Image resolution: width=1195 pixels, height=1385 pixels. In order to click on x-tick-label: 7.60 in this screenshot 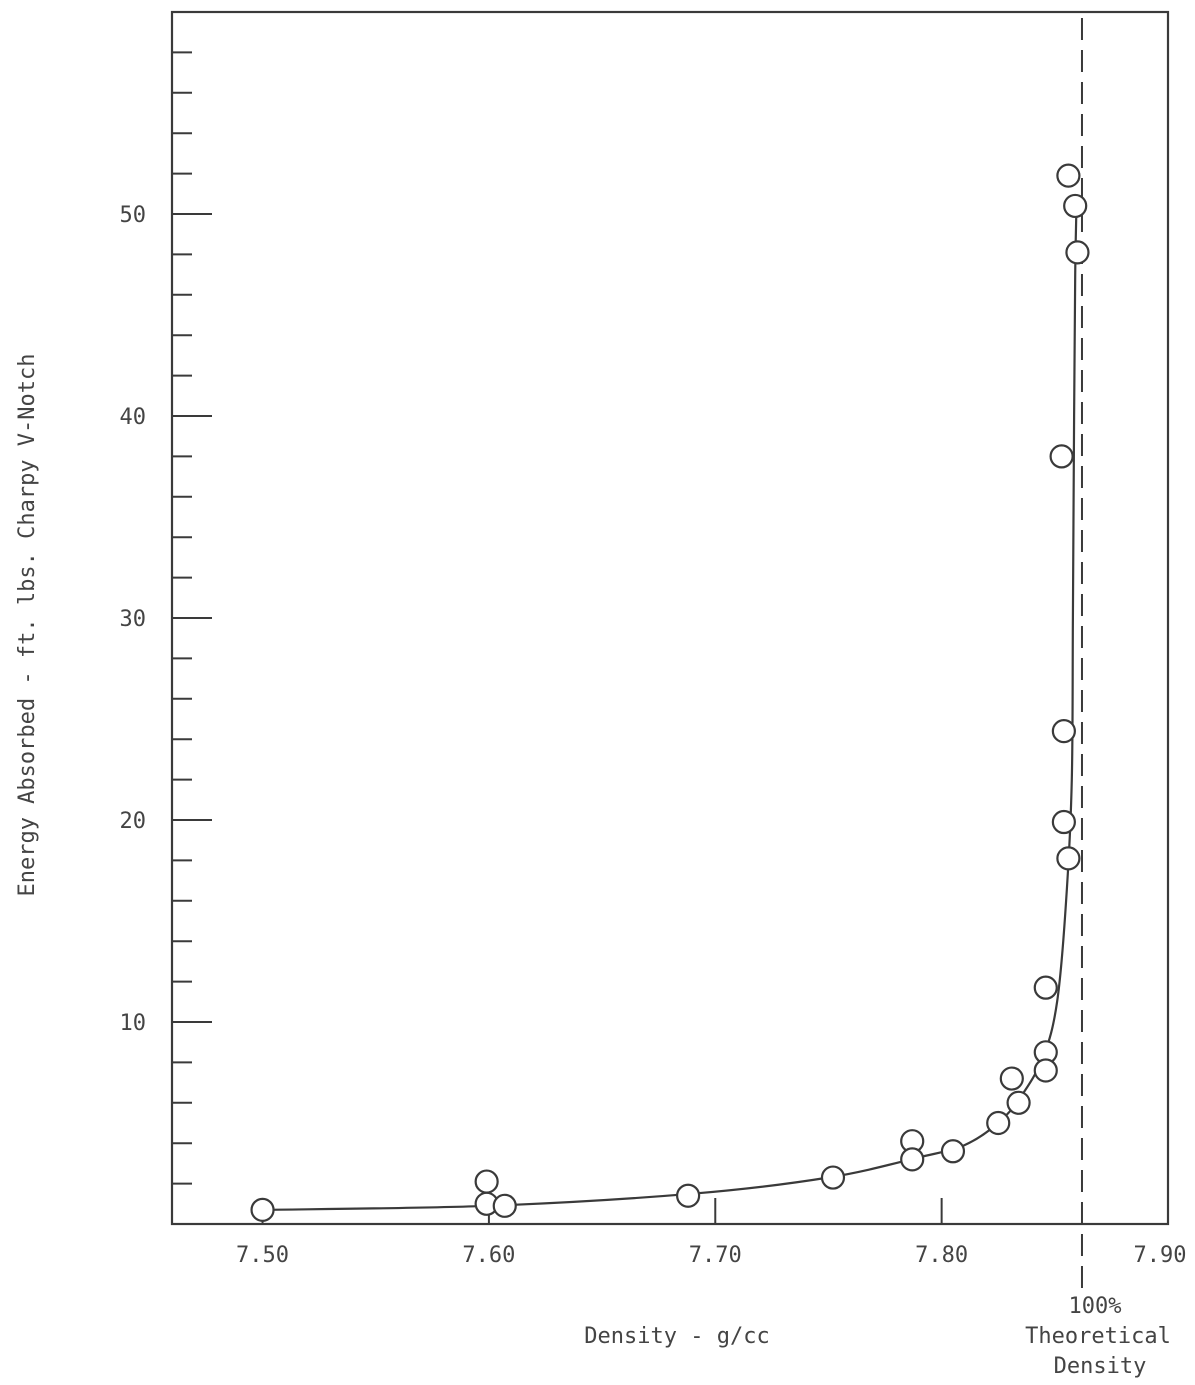, I will do `click(488, 1255)`.